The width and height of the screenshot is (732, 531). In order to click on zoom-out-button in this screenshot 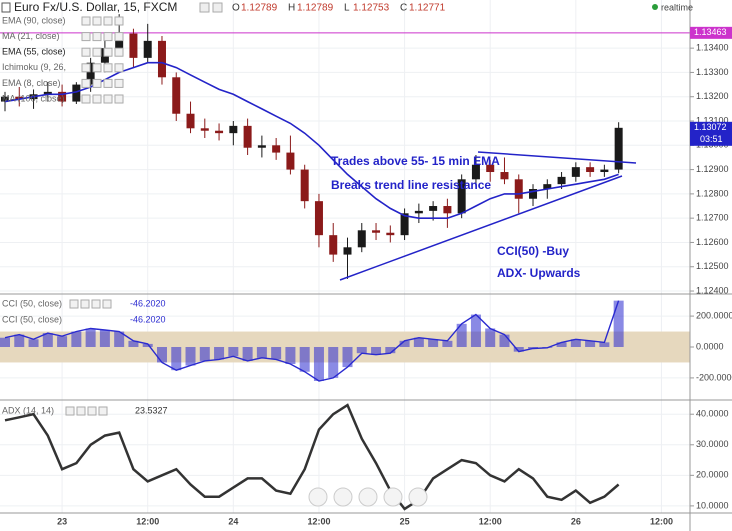, I will do `click(343, 497)`.